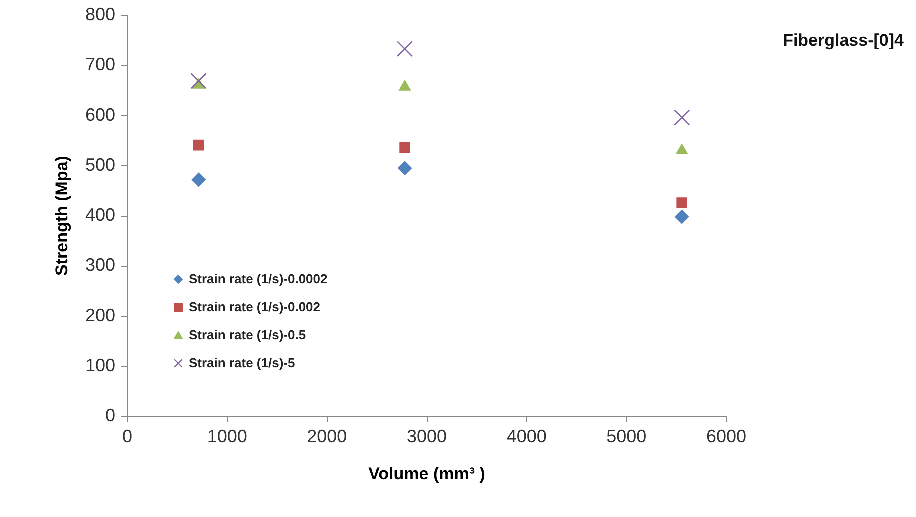  Describe the element at coordinates (526, 436) in the screenshot. I see `x-tick-label: 4000` at that location.